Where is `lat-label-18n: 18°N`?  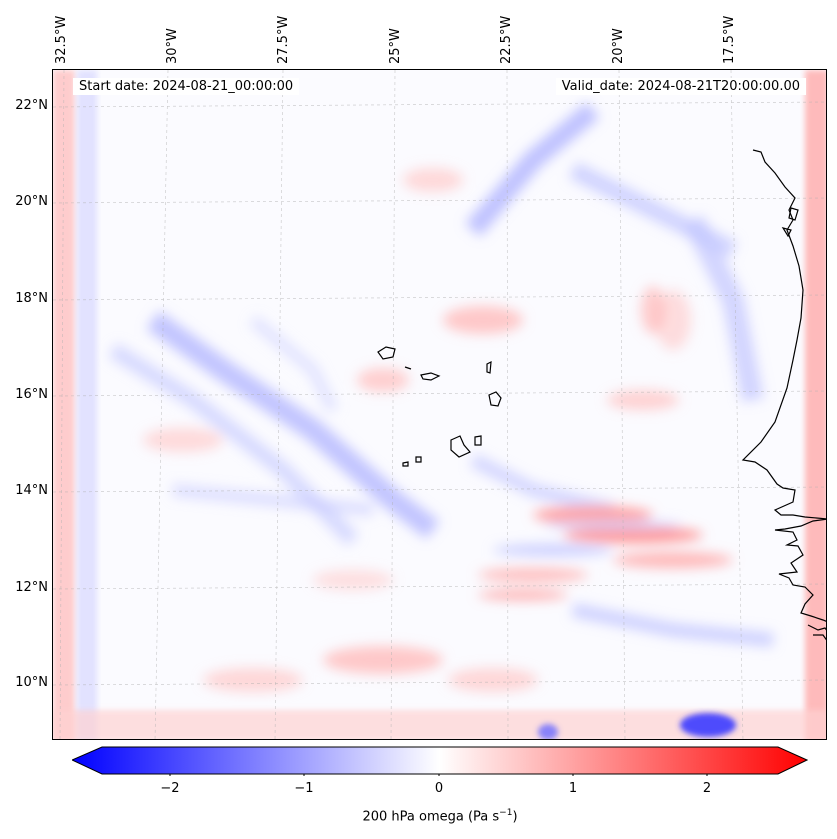 lat-label-18n: 18°N is located at coordinates (31, 298).